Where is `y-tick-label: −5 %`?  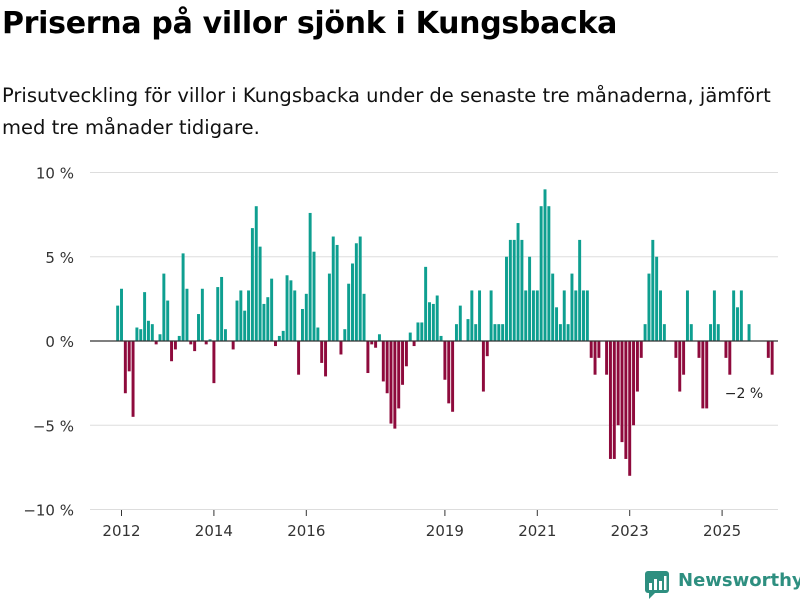 y-tick-label: −5 % is located at coordinates (53, 426).